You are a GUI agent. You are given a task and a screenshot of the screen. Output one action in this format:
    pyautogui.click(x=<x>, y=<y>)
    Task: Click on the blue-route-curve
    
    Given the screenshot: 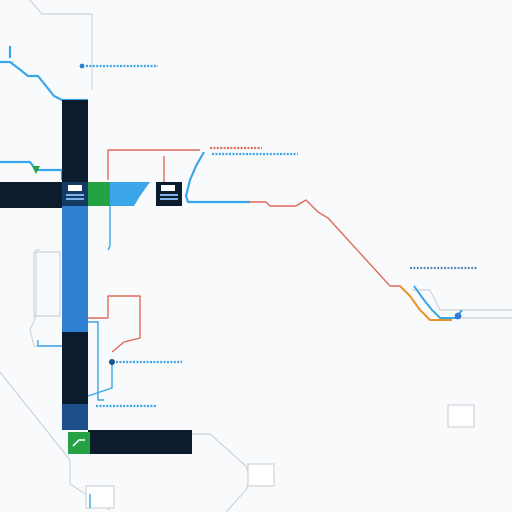 What is the action you would take?
    pyautogui.click(x=217, y=177)
    